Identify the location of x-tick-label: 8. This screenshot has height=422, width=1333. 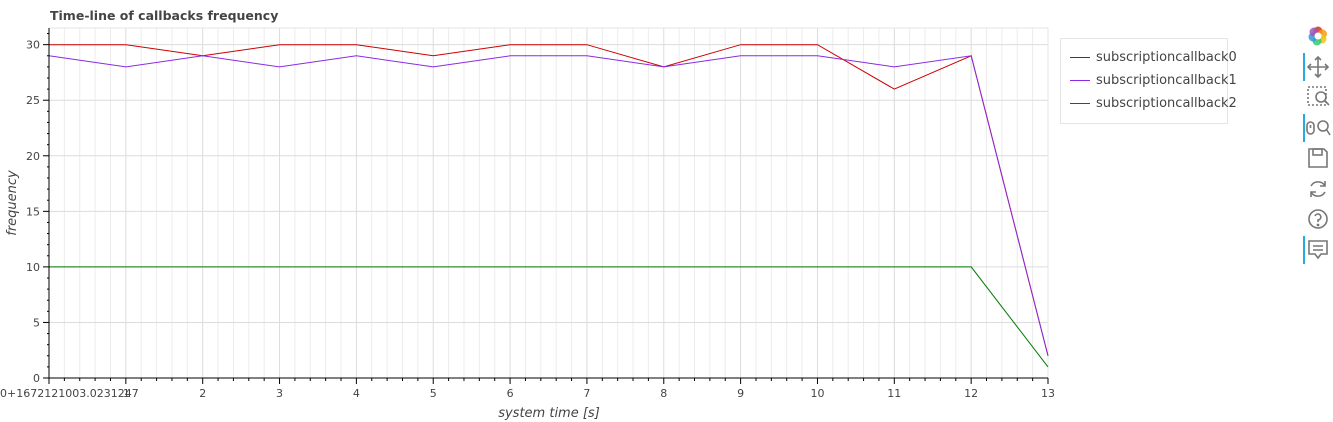
(663, 393).